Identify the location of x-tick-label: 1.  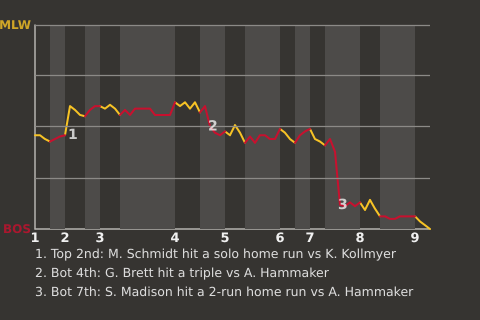
(35, 238).